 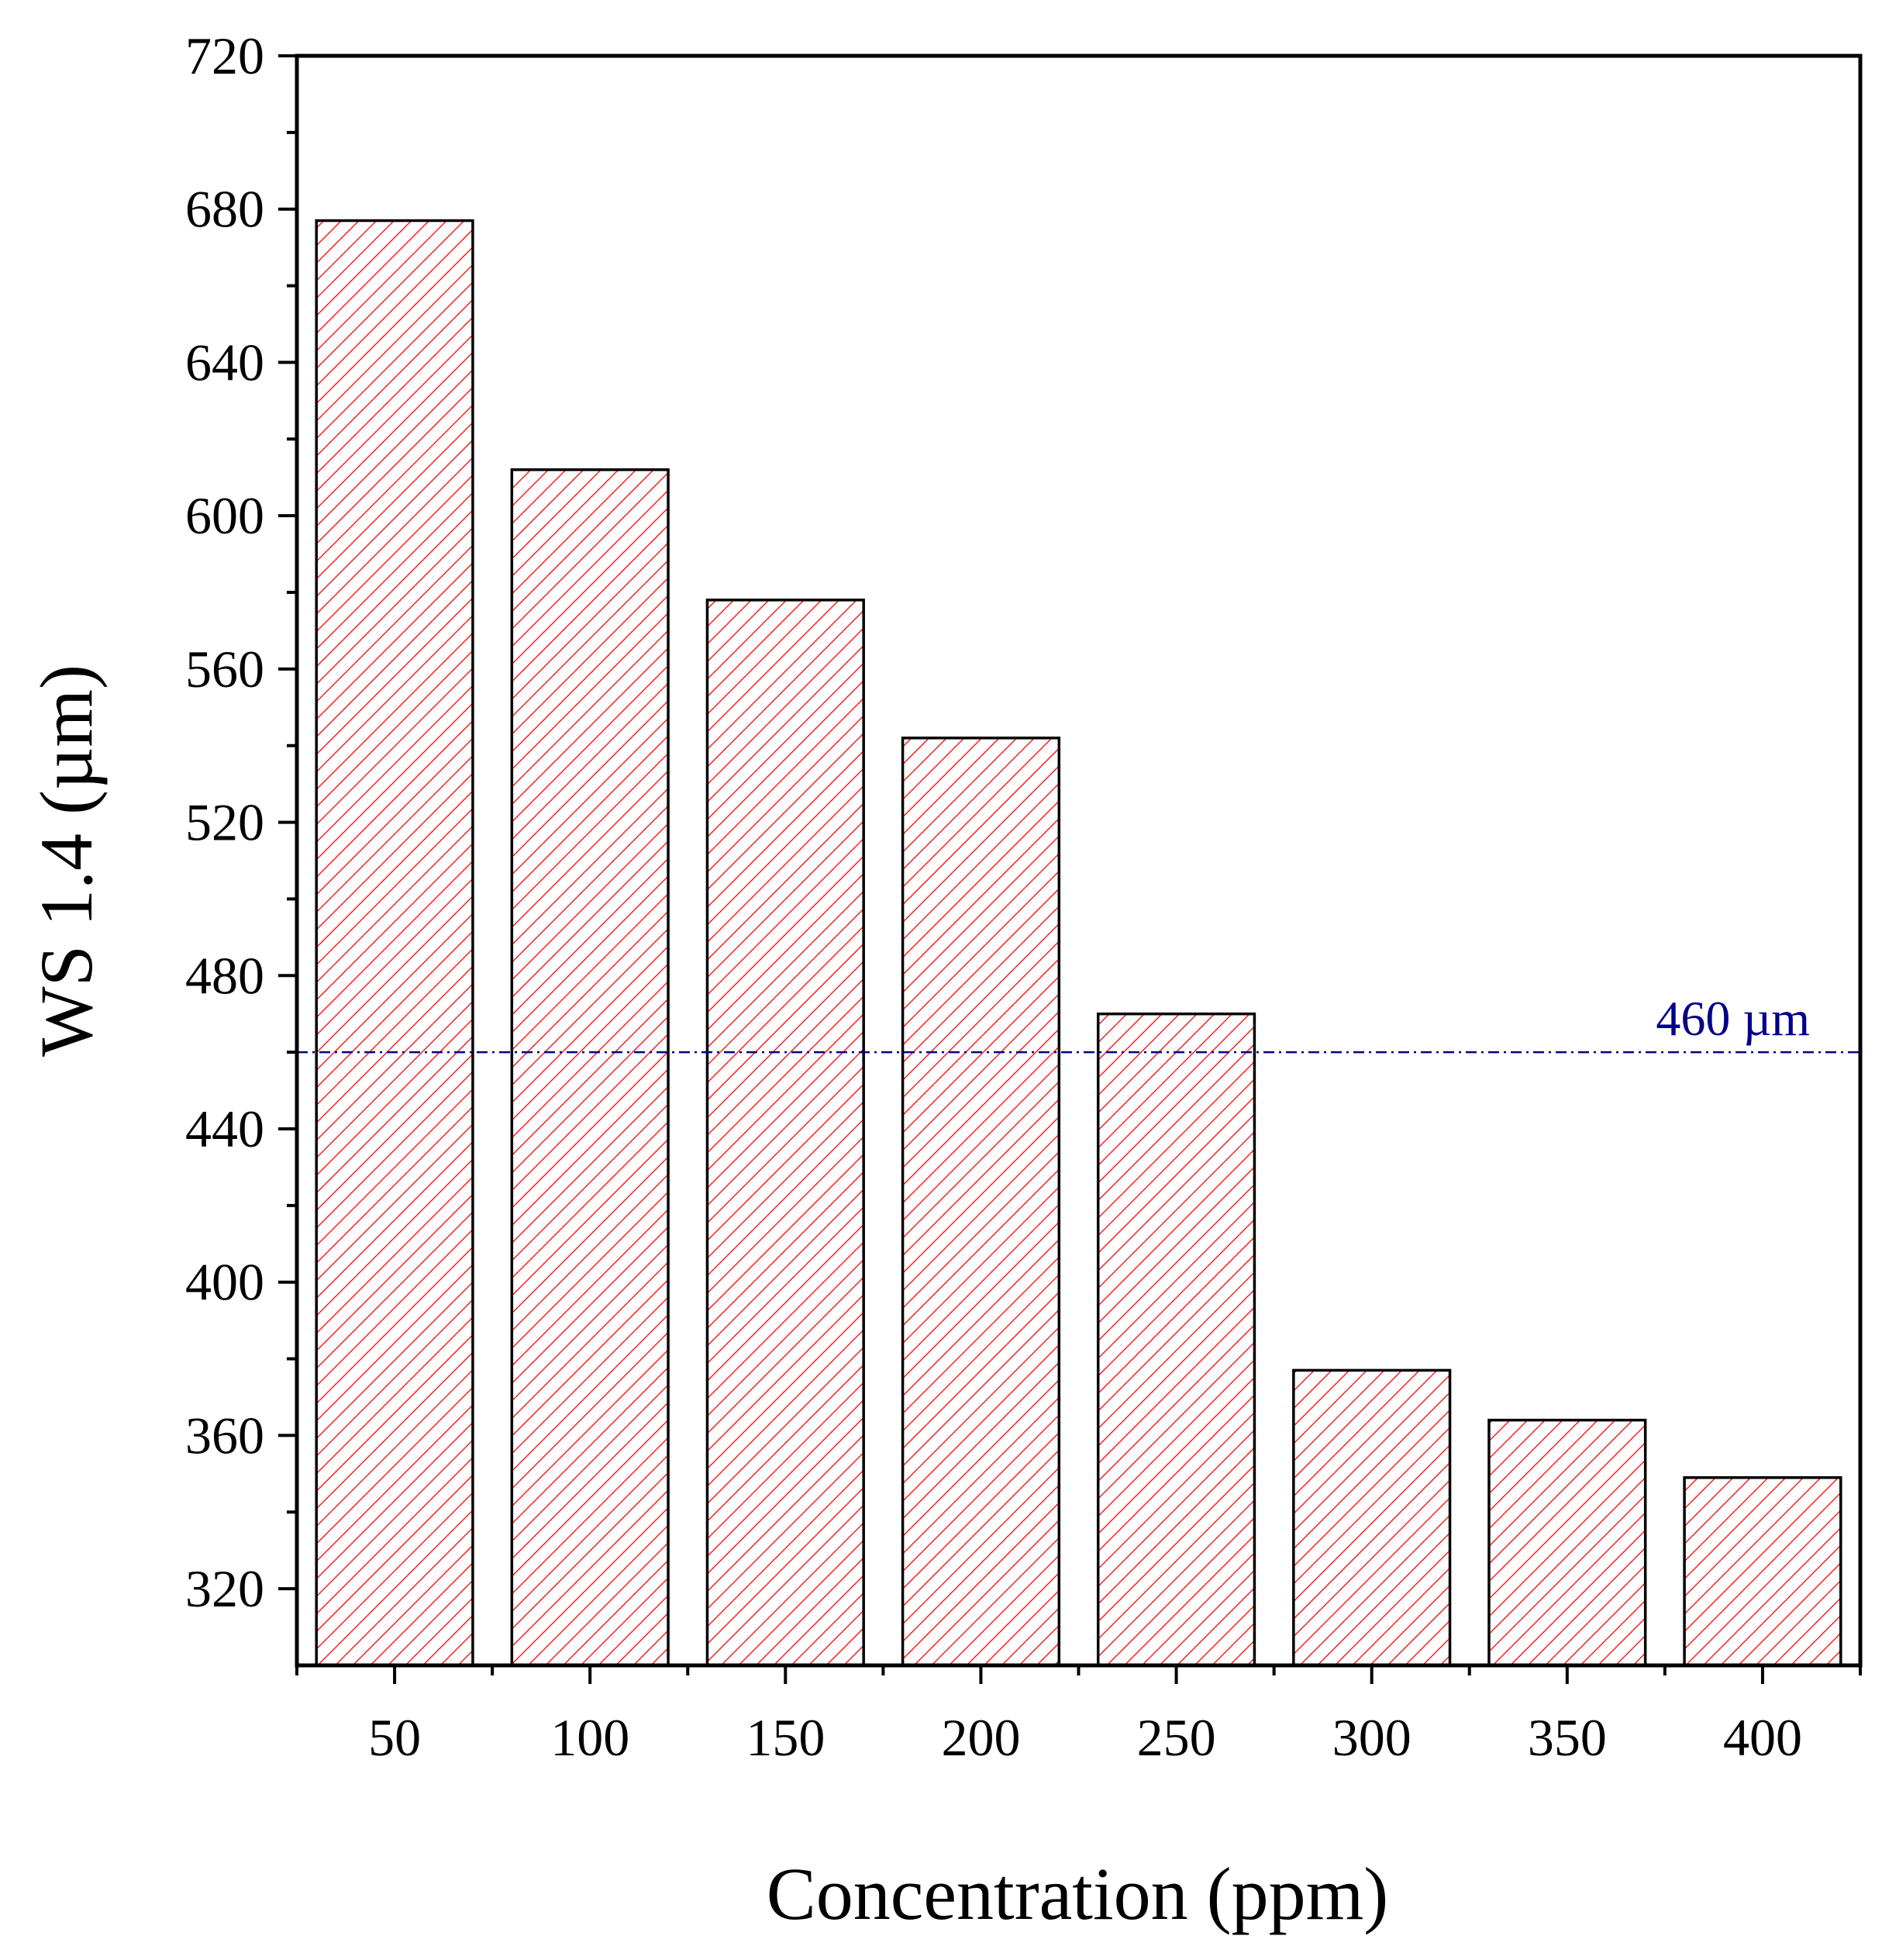 What do you see at coordinates (224, 55) in the screenshot?
I see `y-tick-label: 720` at bounding box center [224, 55].